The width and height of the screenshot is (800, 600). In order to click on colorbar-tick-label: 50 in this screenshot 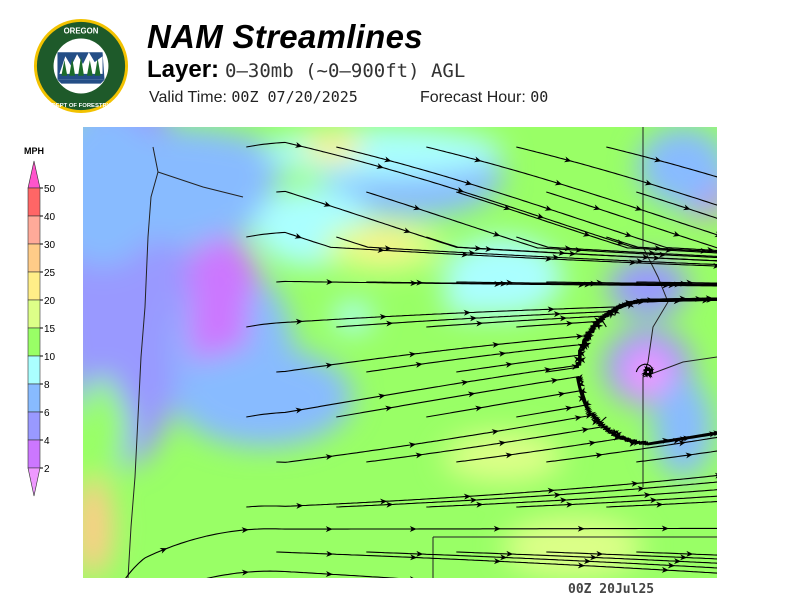, I will do `click(50, 189)`.